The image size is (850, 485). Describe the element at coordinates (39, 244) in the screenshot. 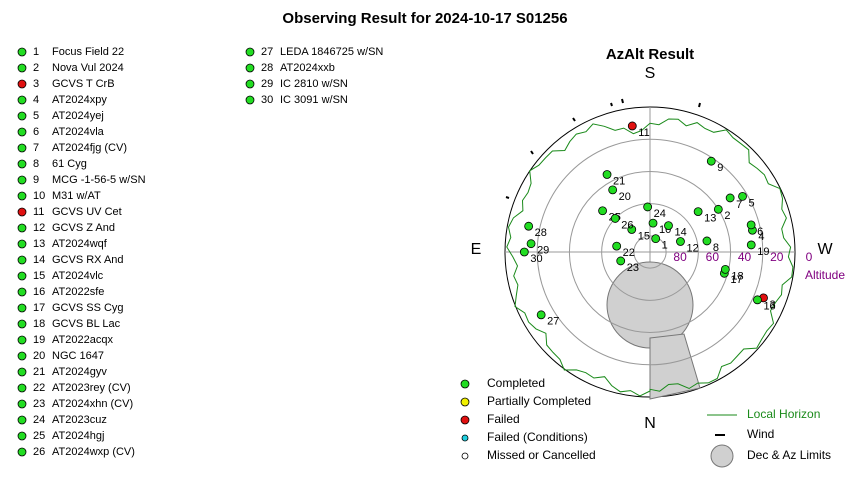

I see `target-number: 13` at that location.